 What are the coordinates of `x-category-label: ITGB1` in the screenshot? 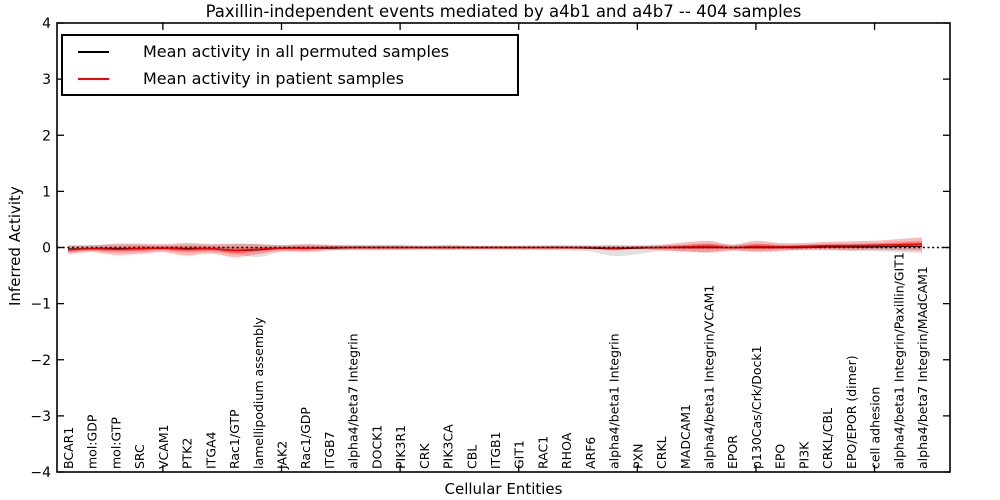 It's located at (495, 450).